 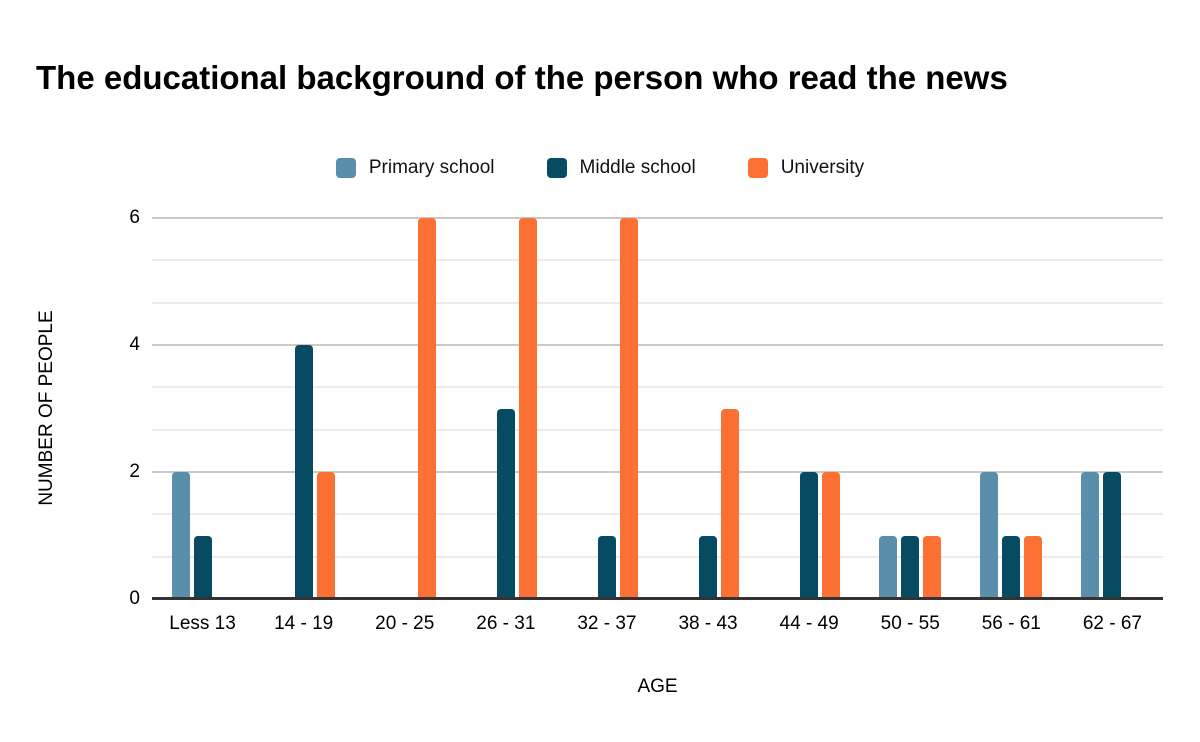 I want to click on x-tick-label-62-67: 62 - 67, so click(x=1112, y=623).